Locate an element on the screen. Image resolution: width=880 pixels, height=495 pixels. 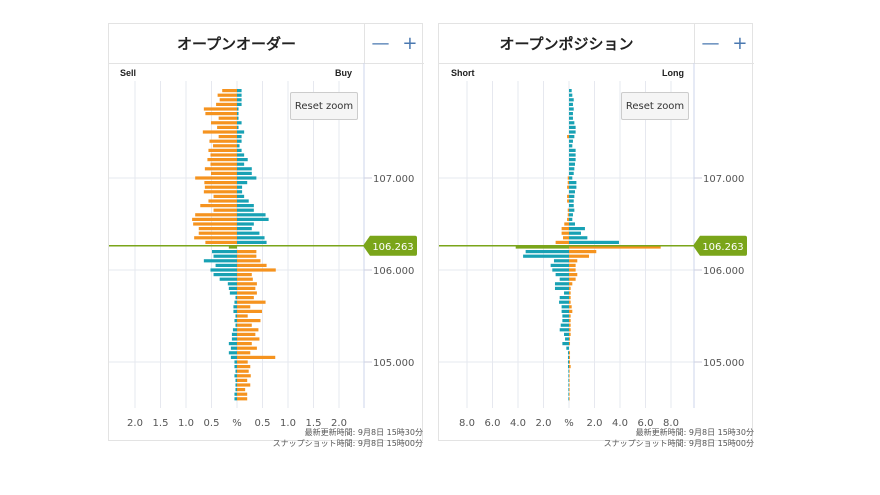
x-tick-label: 6.0 is located at coordinates (493, 423).